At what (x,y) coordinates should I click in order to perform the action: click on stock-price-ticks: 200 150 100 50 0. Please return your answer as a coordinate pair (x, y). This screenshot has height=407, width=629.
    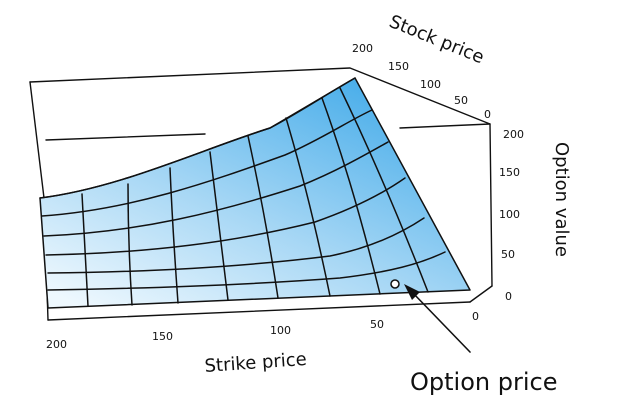
    Looking at the image, I should click on (421, 81).